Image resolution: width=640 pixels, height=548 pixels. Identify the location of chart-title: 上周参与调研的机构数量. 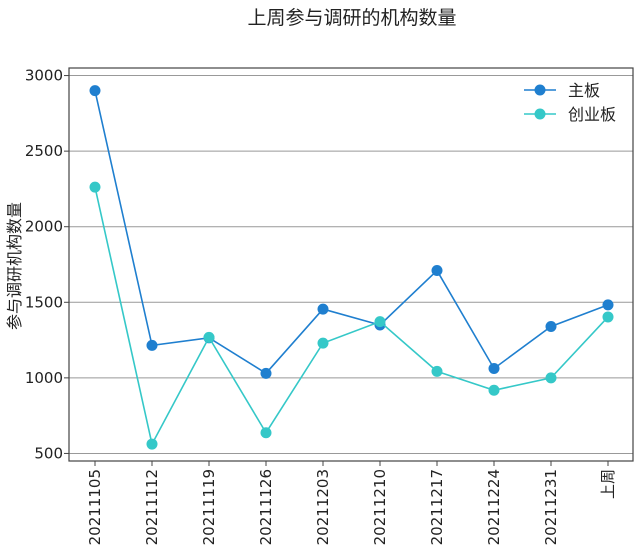
(351, 18).